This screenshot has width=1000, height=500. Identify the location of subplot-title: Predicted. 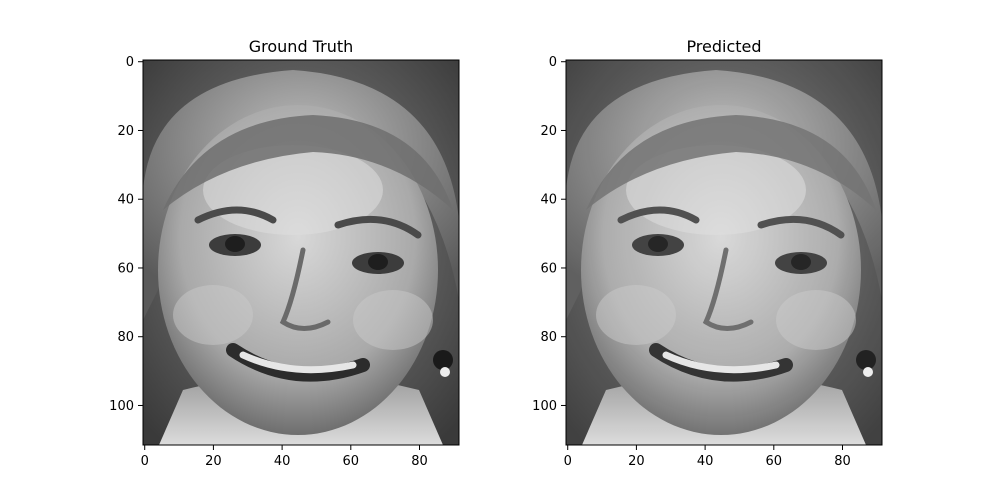
(723, 46).